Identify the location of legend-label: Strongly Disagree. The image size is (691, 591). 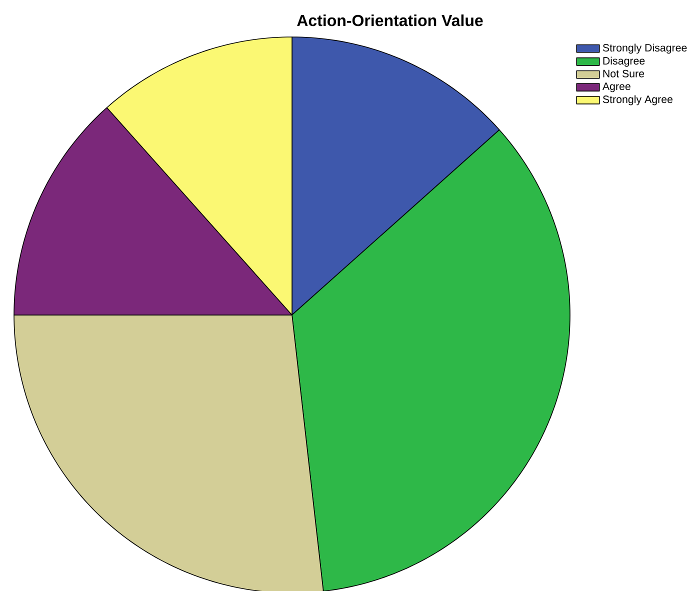
(644, 49).